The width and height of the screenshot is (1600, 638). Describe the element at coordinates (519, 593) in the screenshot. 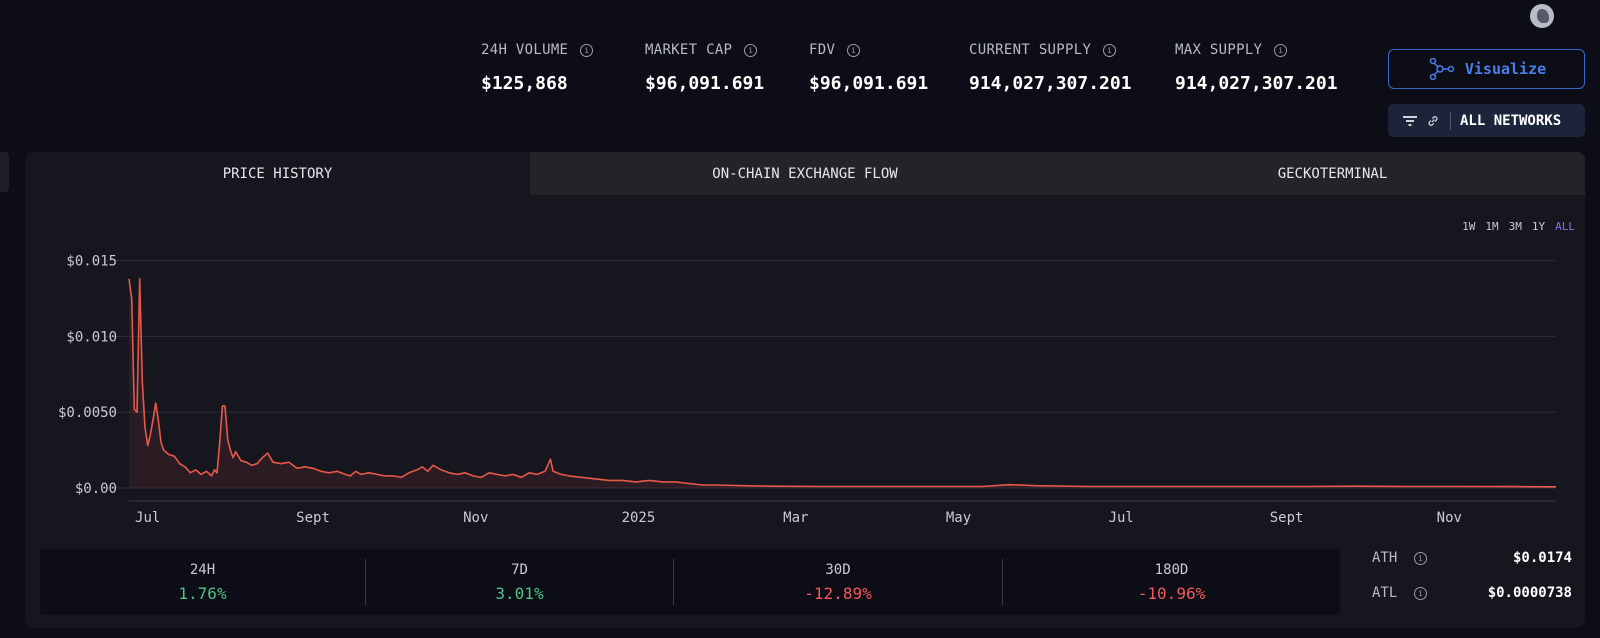

I see `change-value: 3.01%` at that location.